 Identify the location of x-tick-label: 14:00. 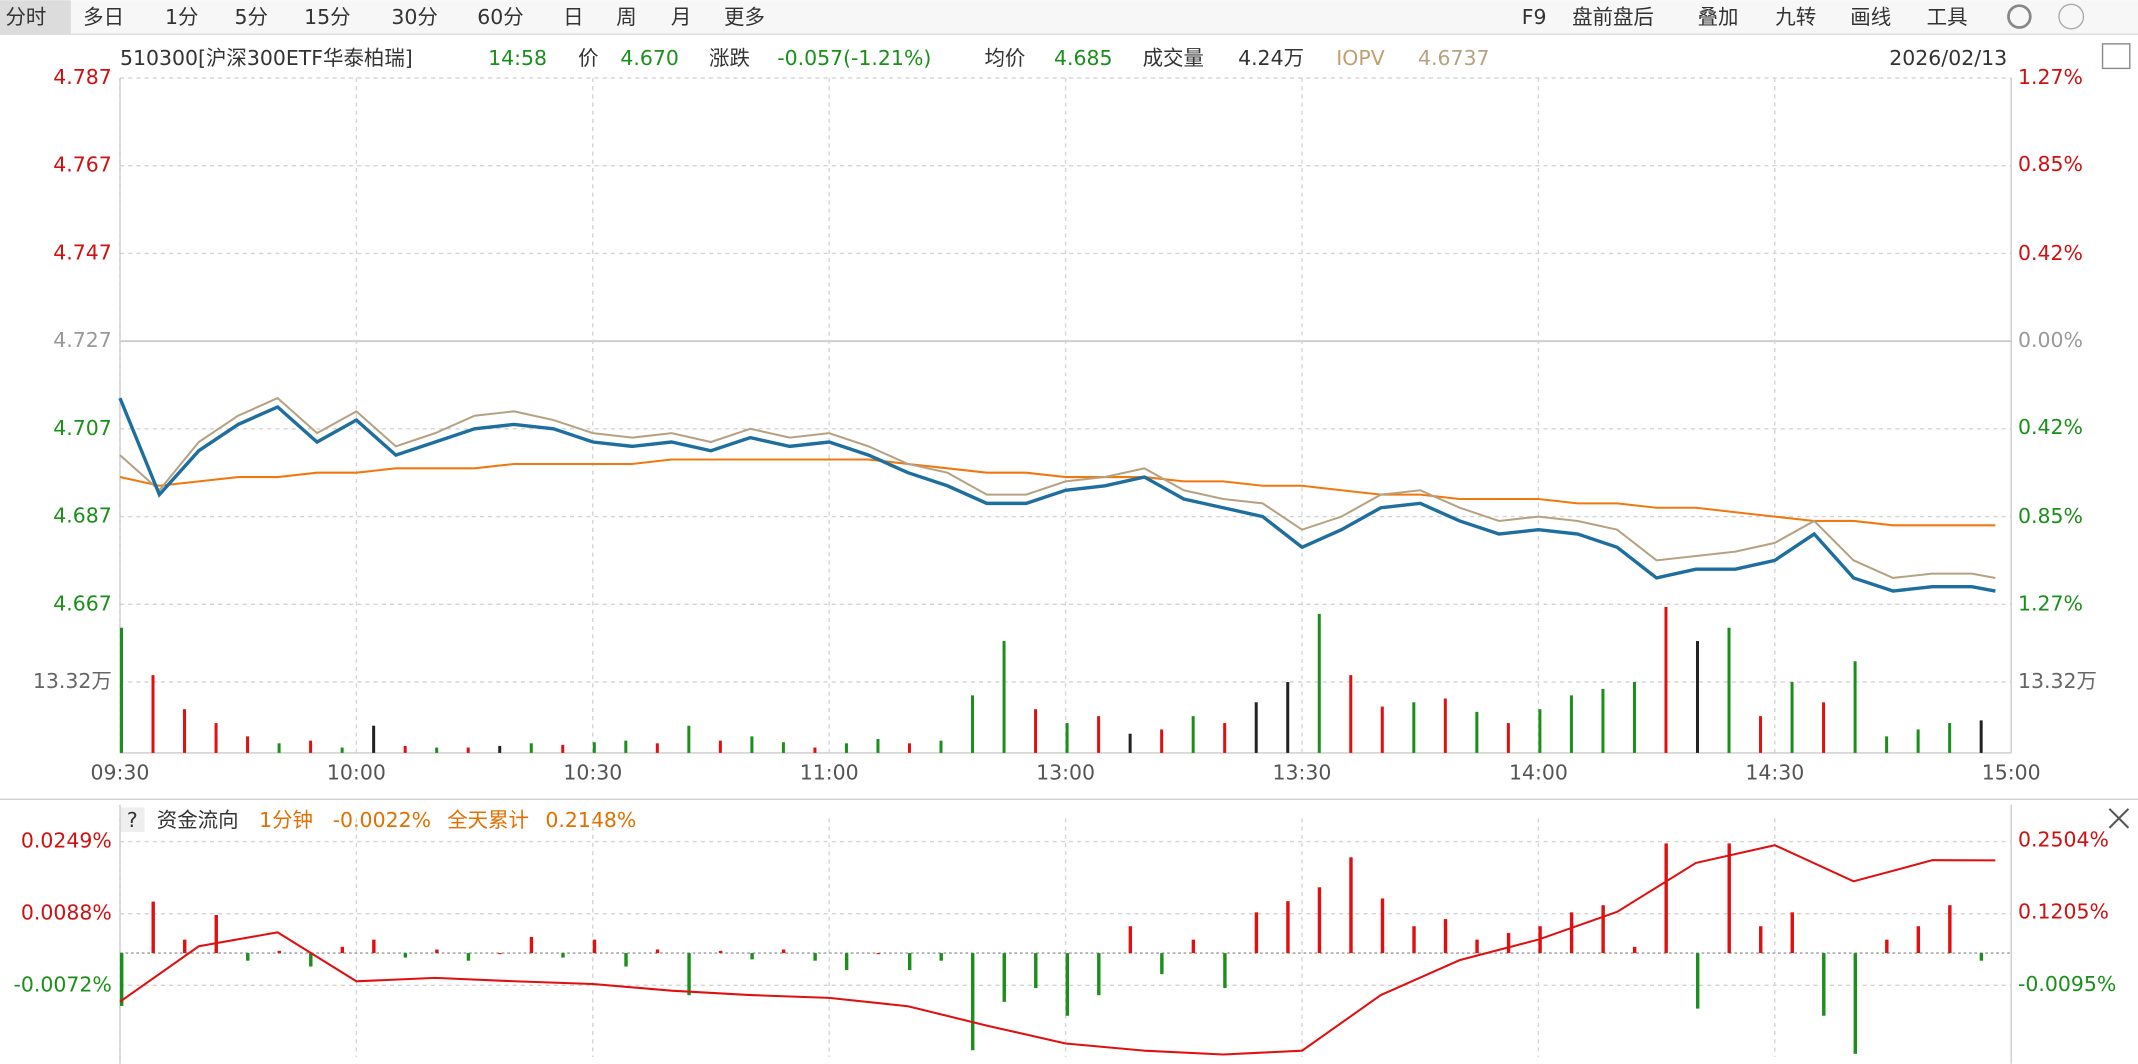
(1538, 772).